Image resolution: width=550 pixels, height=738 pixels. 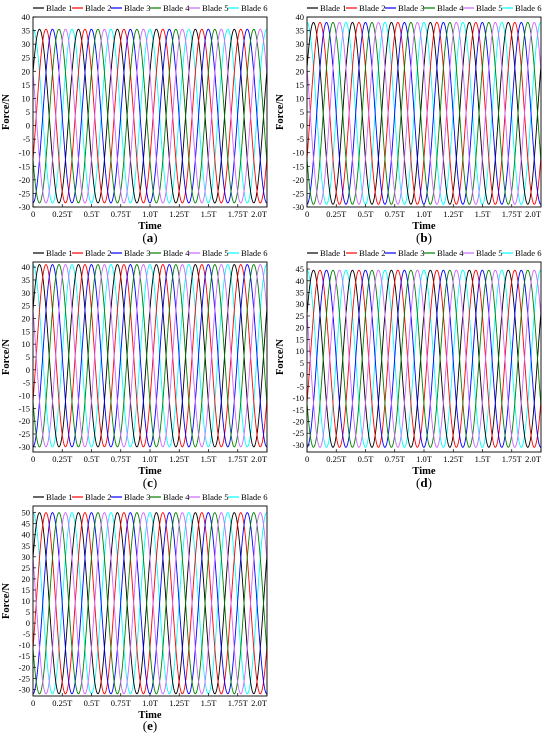 What do you see at coordinates (300, 269) in the screenshot?
I see `y-tick-label: 45` at bounding box center [300, 269].